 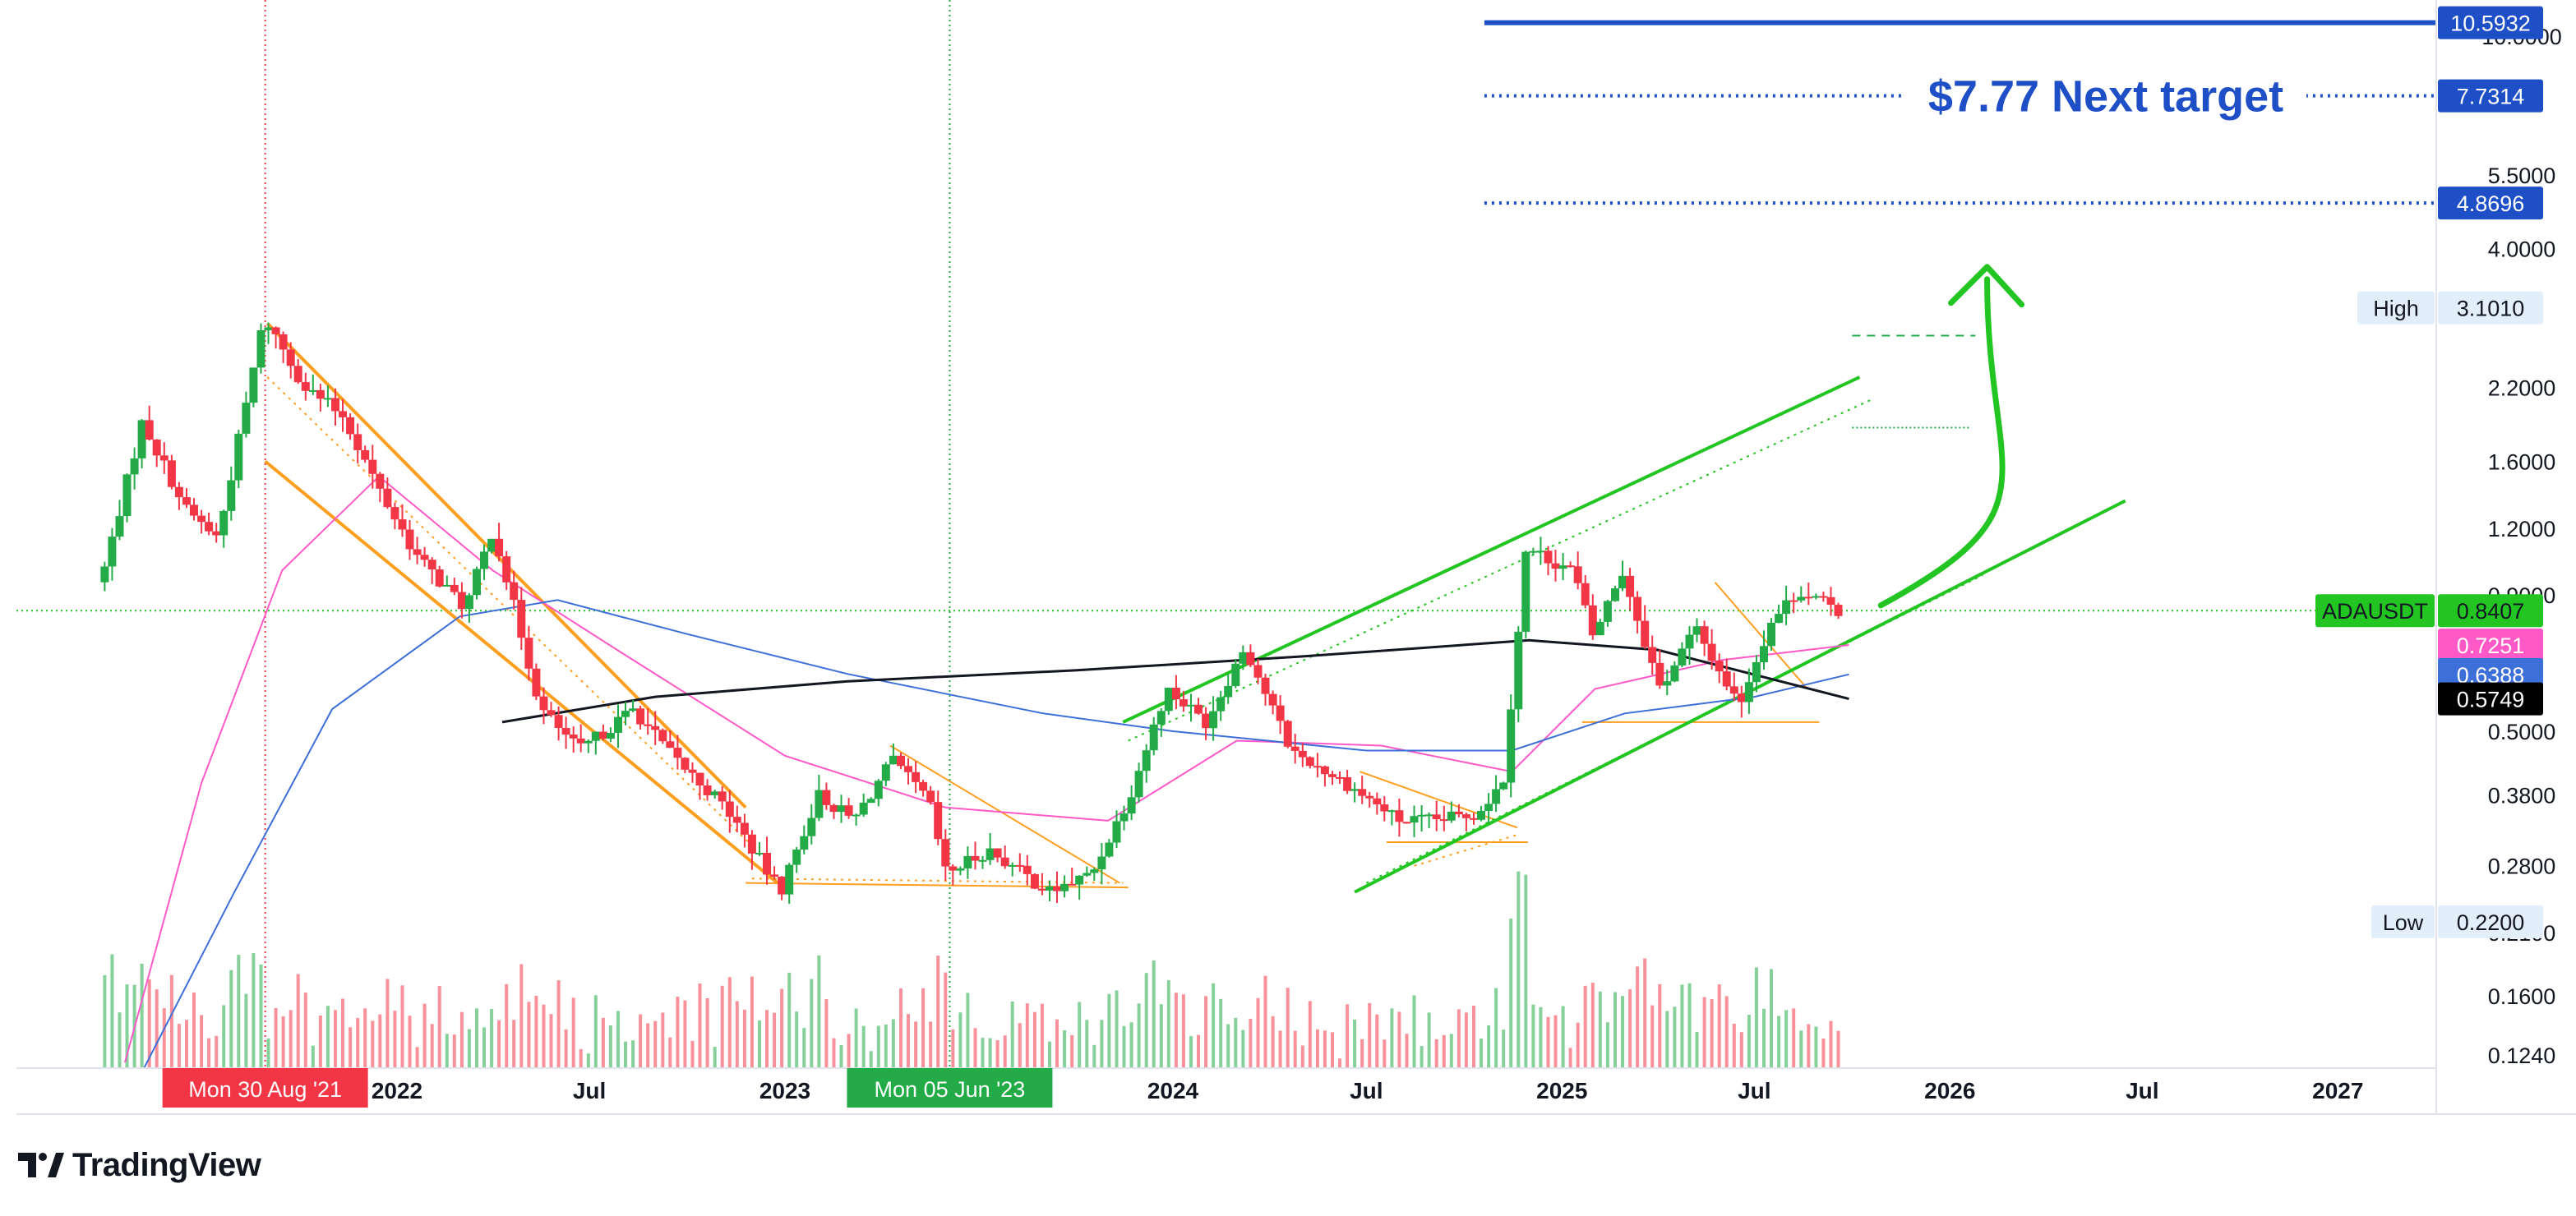 What do you see at coordinates (1004, 814) in the screenshot?
I see `wedge-upper-line` at bounding box center [1004, 814].